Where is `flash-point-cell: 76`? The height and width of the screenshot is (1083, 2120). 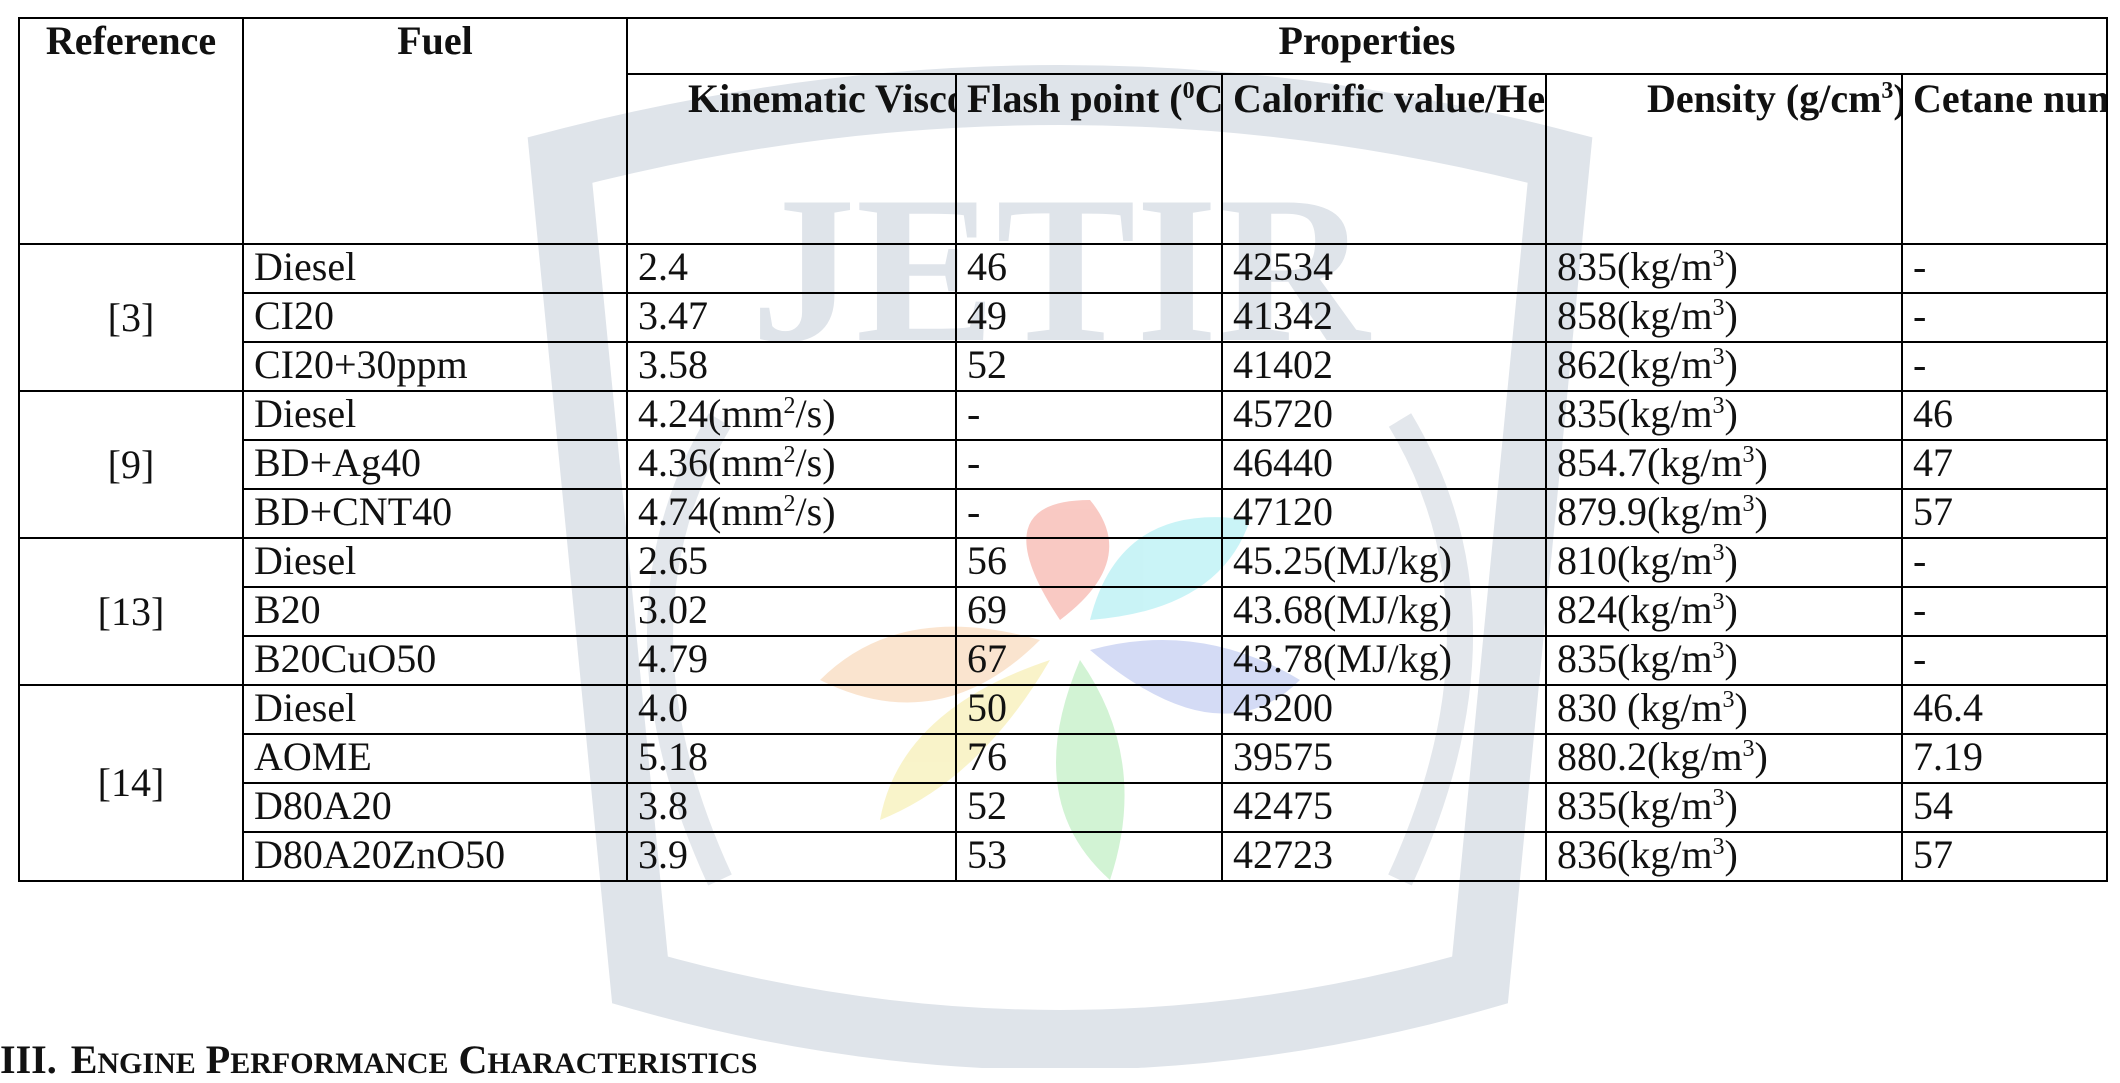 flash-point-cell: 76 is located at coordinates (1089, 758).